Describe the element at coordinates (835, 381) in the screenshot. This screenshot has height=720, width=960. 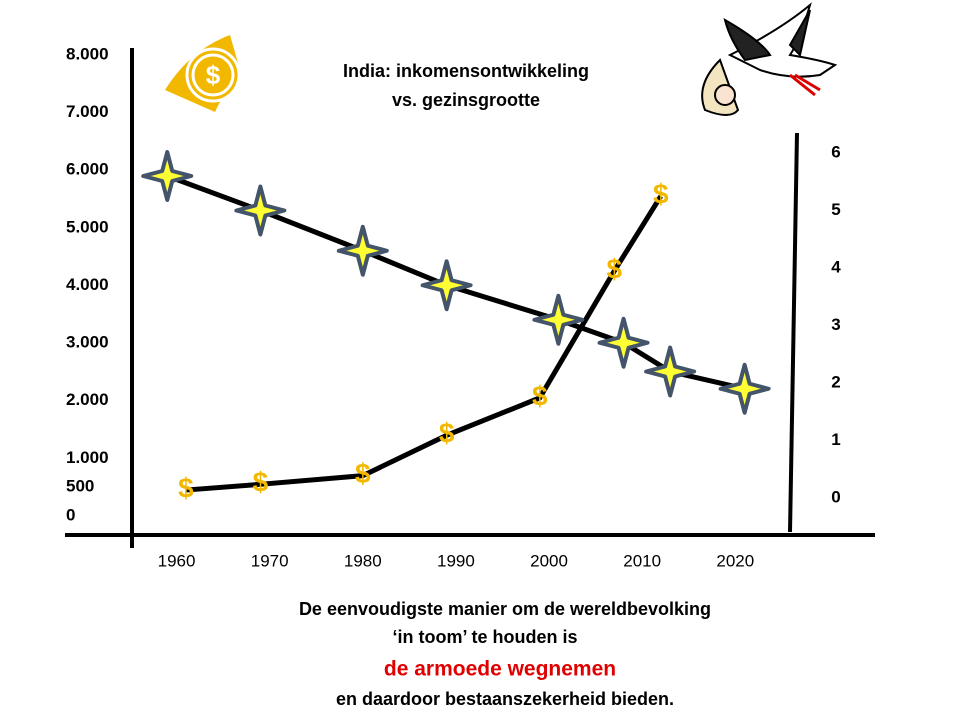
I see `y2-tick-label: 2` at that location.